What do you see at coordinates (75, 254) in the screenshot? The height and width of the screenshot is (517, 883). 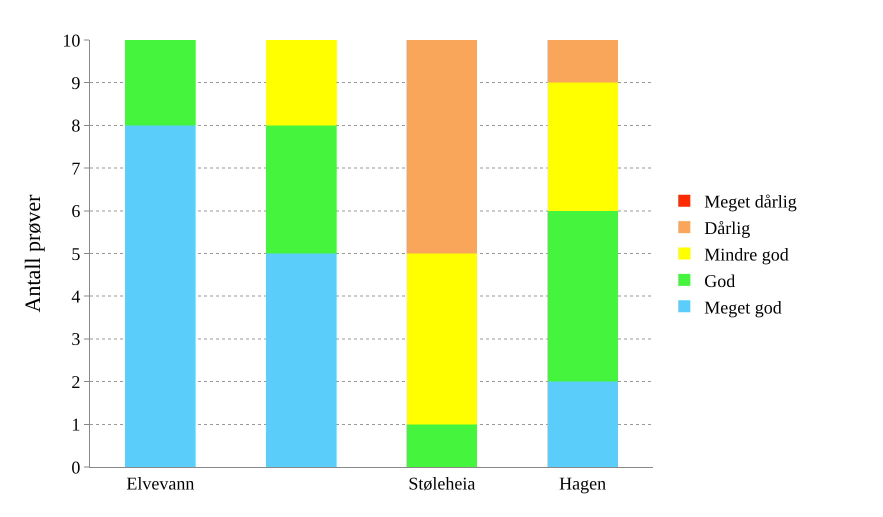 I see `y-tick-label: 5` at bounding box center [75, 254].